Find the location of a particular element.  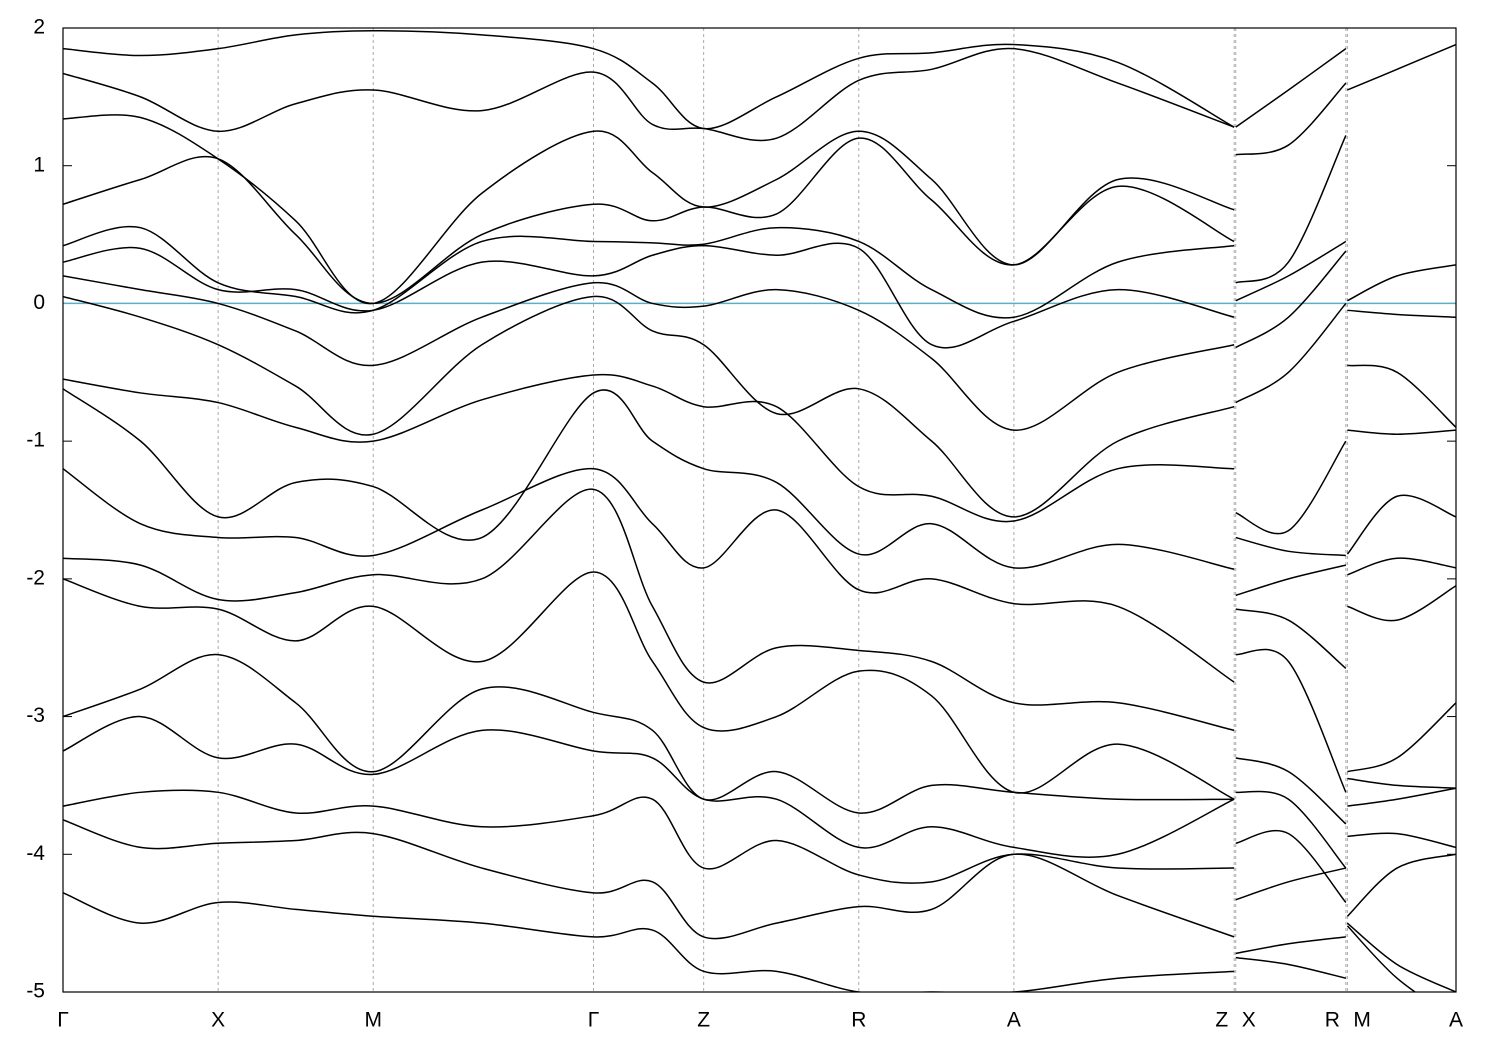

y-tick-label: -1 is located at coordinates (35, 440).